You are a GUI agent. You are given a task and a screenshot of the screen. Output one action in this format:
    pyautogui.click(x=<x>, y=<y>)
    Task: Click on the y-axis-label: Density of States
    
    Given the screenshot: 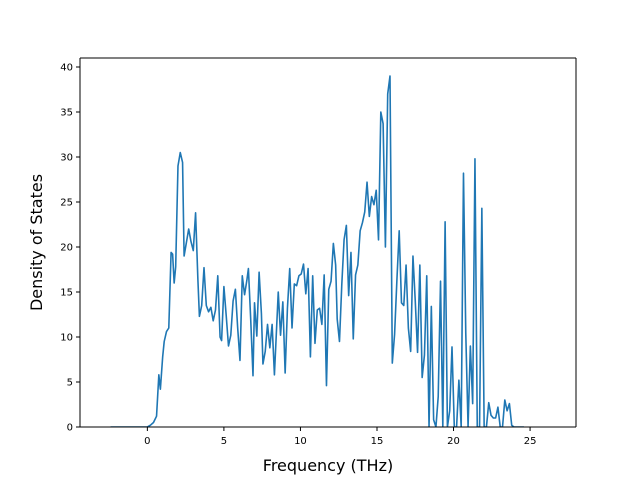 What is the action you would take?
    pyautogui.click(x=36, y=242)
    